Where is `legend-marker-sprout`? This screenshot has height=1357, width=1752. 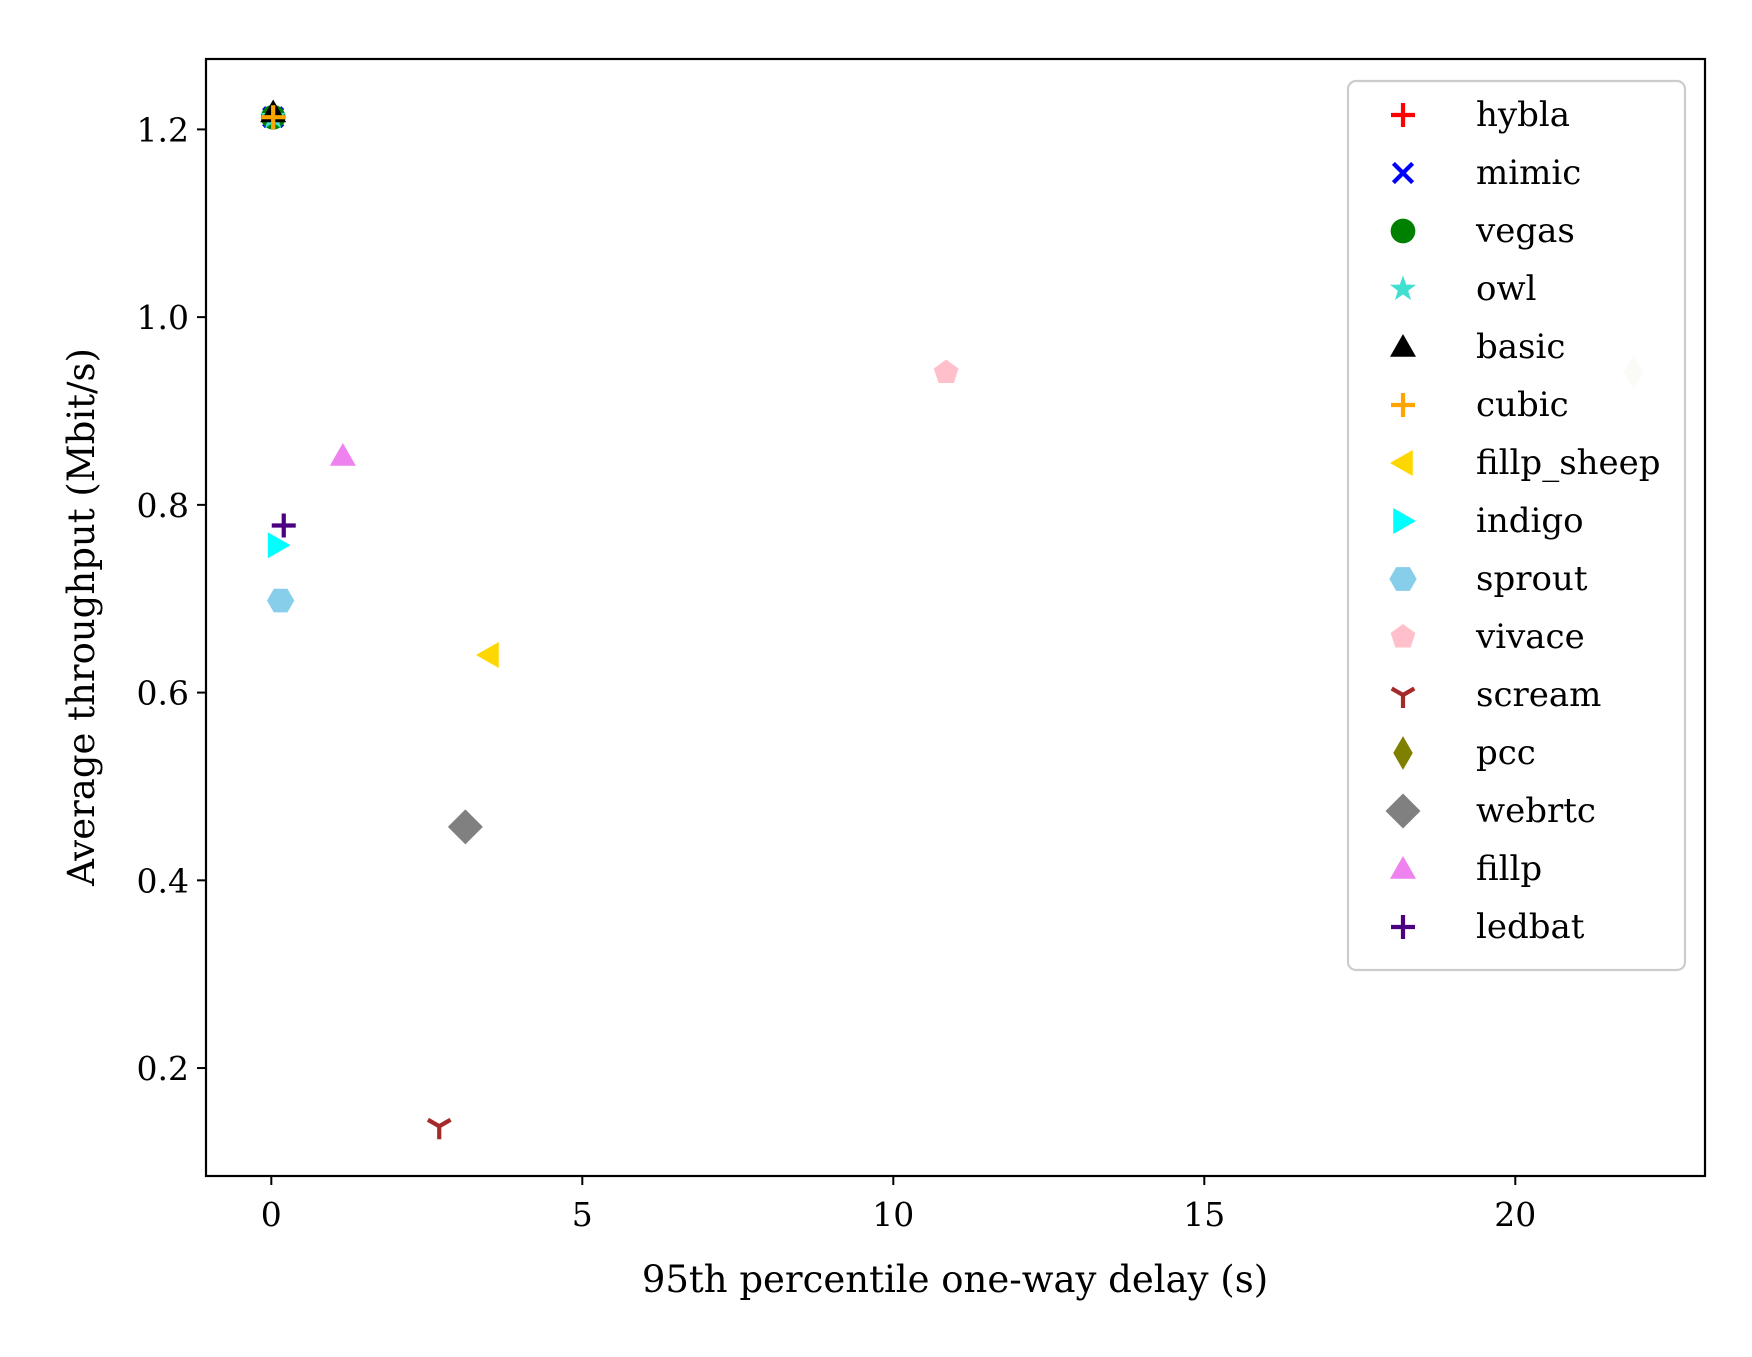
legend-marker-sprout is located at coordinates (1403, 579).